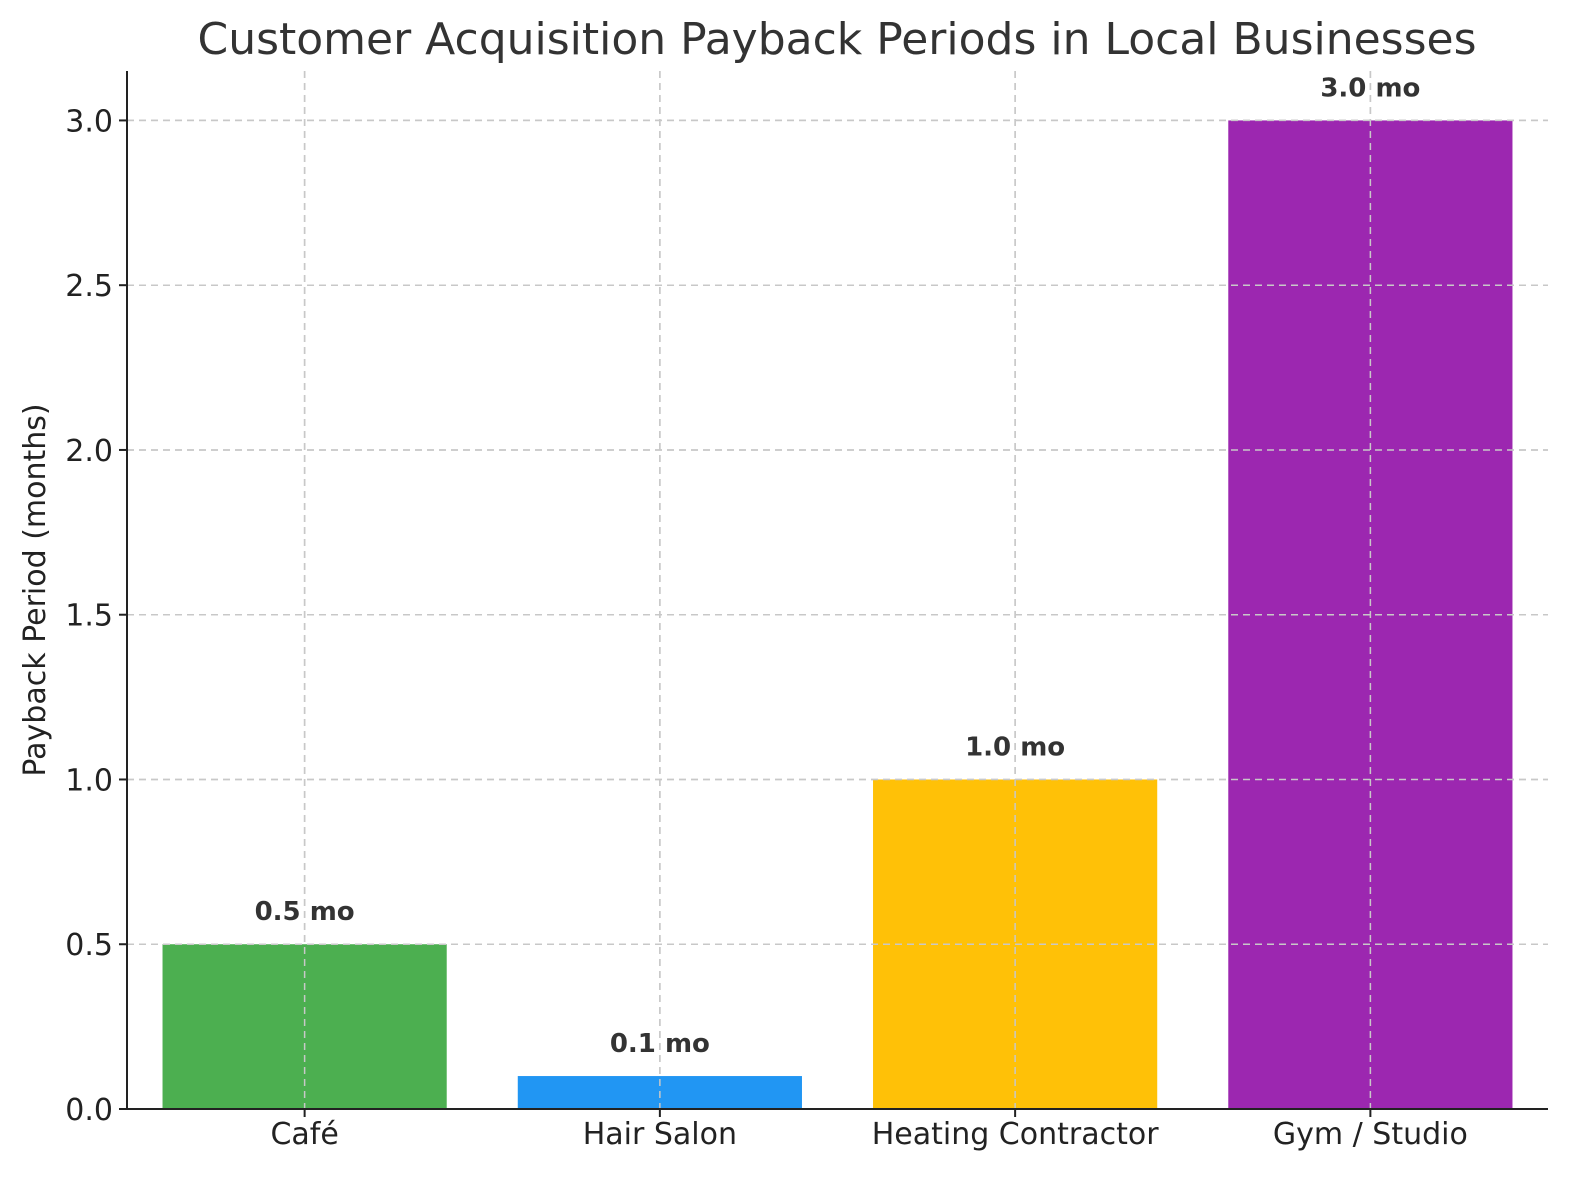 This screenshot has height=1180, width=1580. Describe the element at coordinates (35, 589) in the screenshot. I see `y-axis-label: Payback Period (months)` at that location.